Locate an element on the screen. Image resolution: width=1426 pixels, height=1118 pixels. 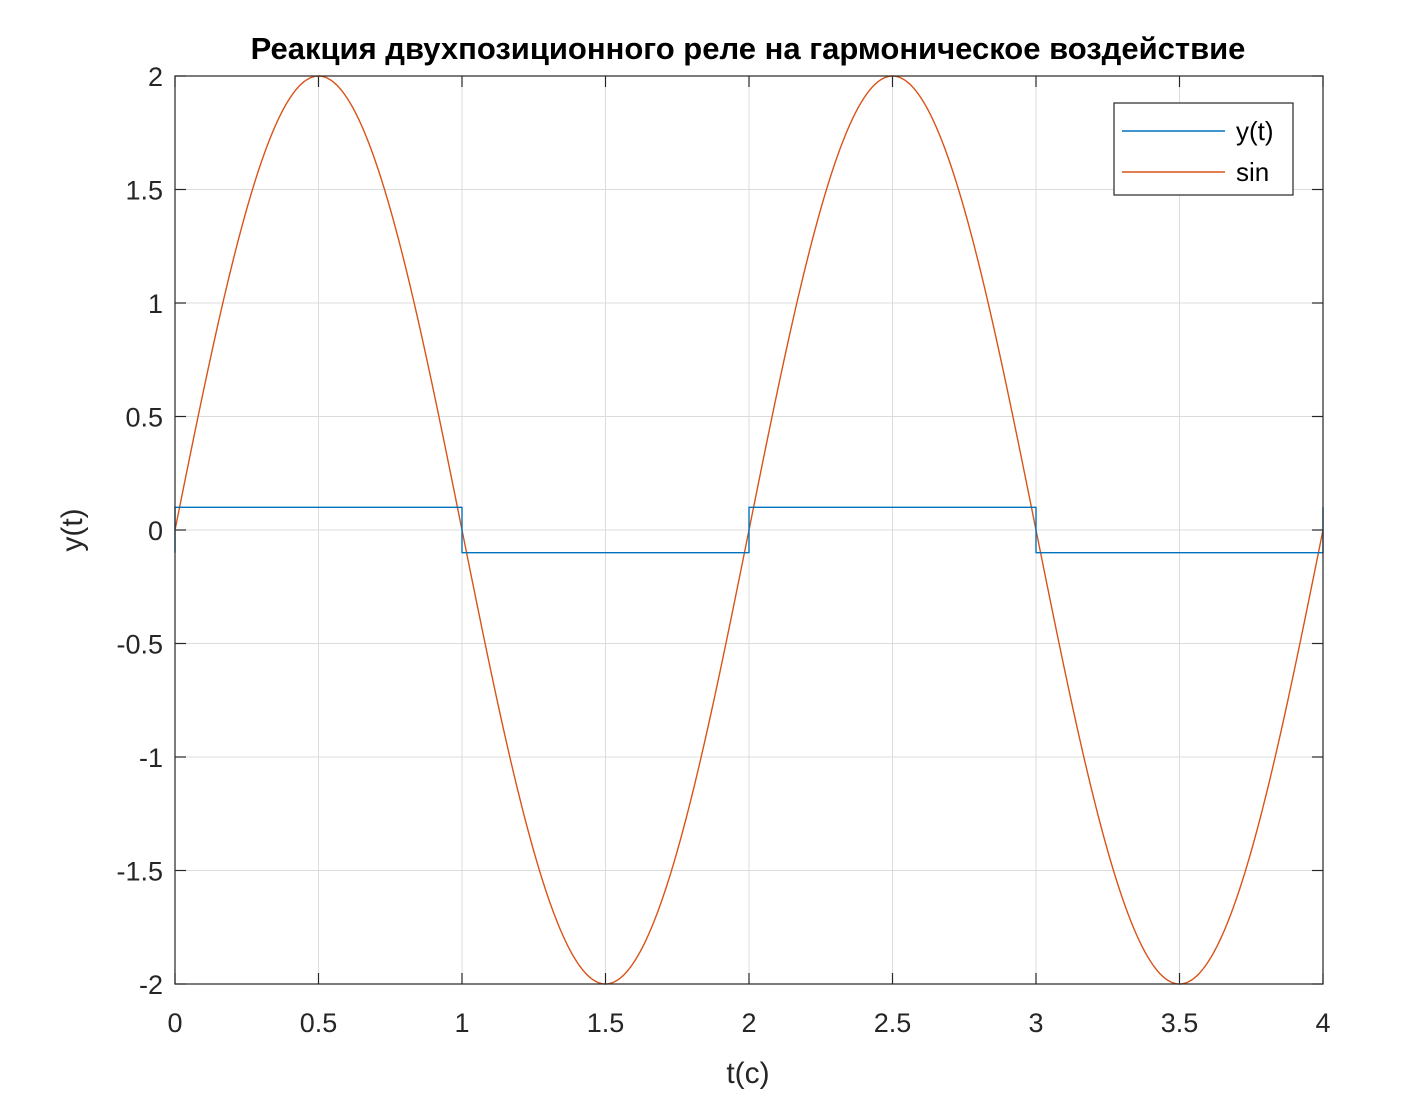
x-tick-label: 2.5 is located at coordinates (893, 1023).